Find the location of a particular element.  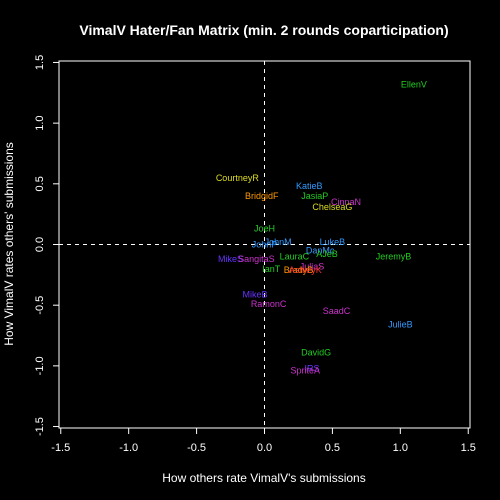

x-tick-label: -0.5 is located at coordinates (196, 448).